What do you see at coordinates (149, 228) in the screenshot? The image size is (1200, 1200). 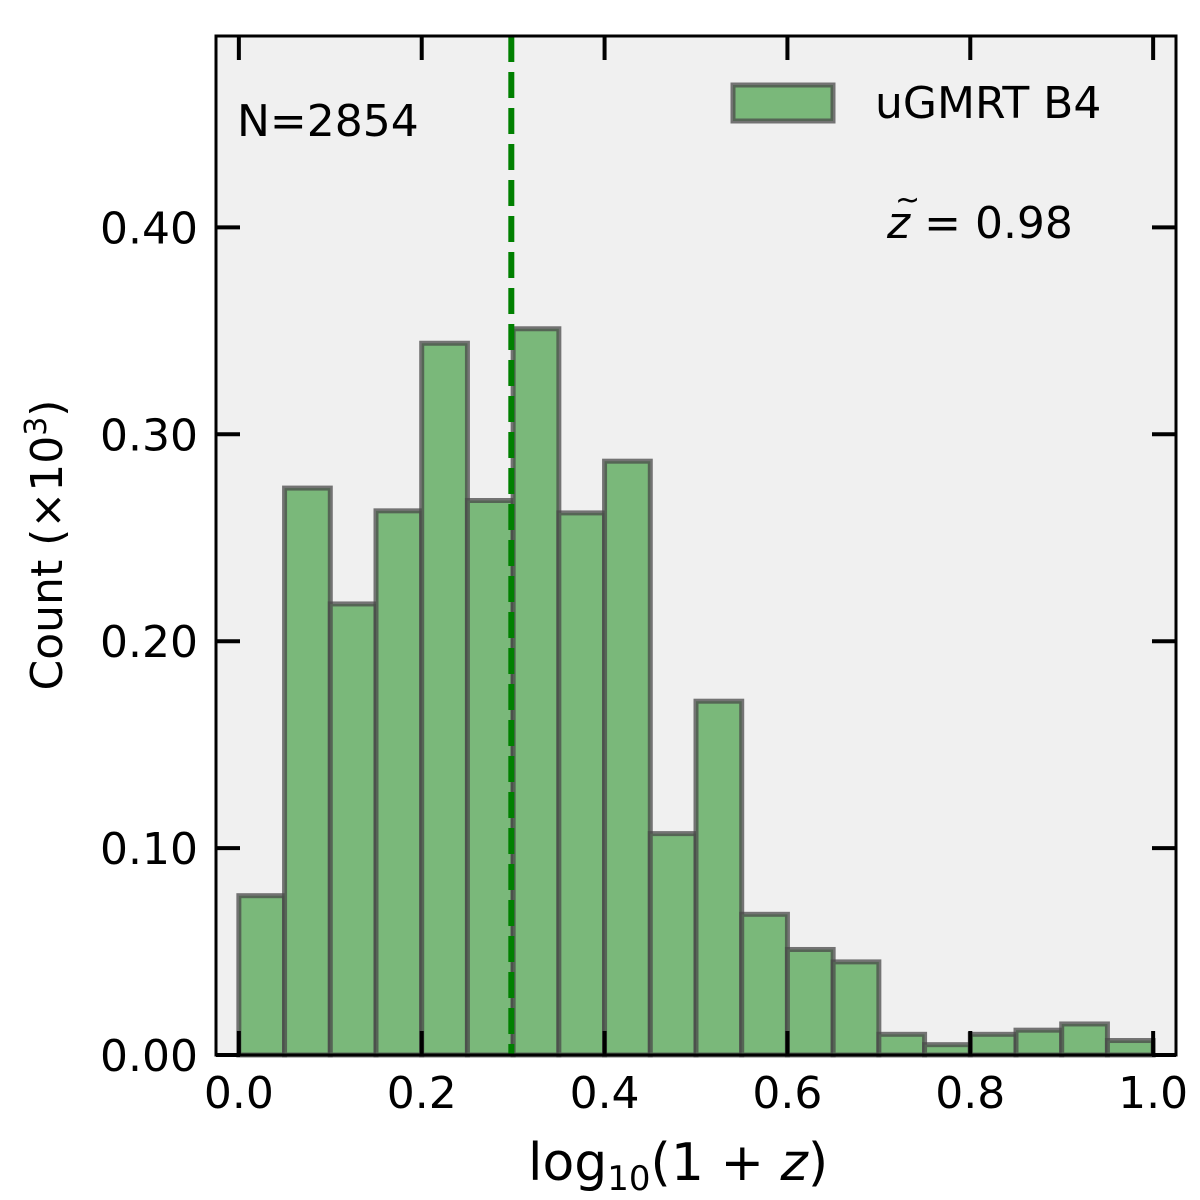 I see `y-tick-label: 0.40` at bounding box center [149, 228].